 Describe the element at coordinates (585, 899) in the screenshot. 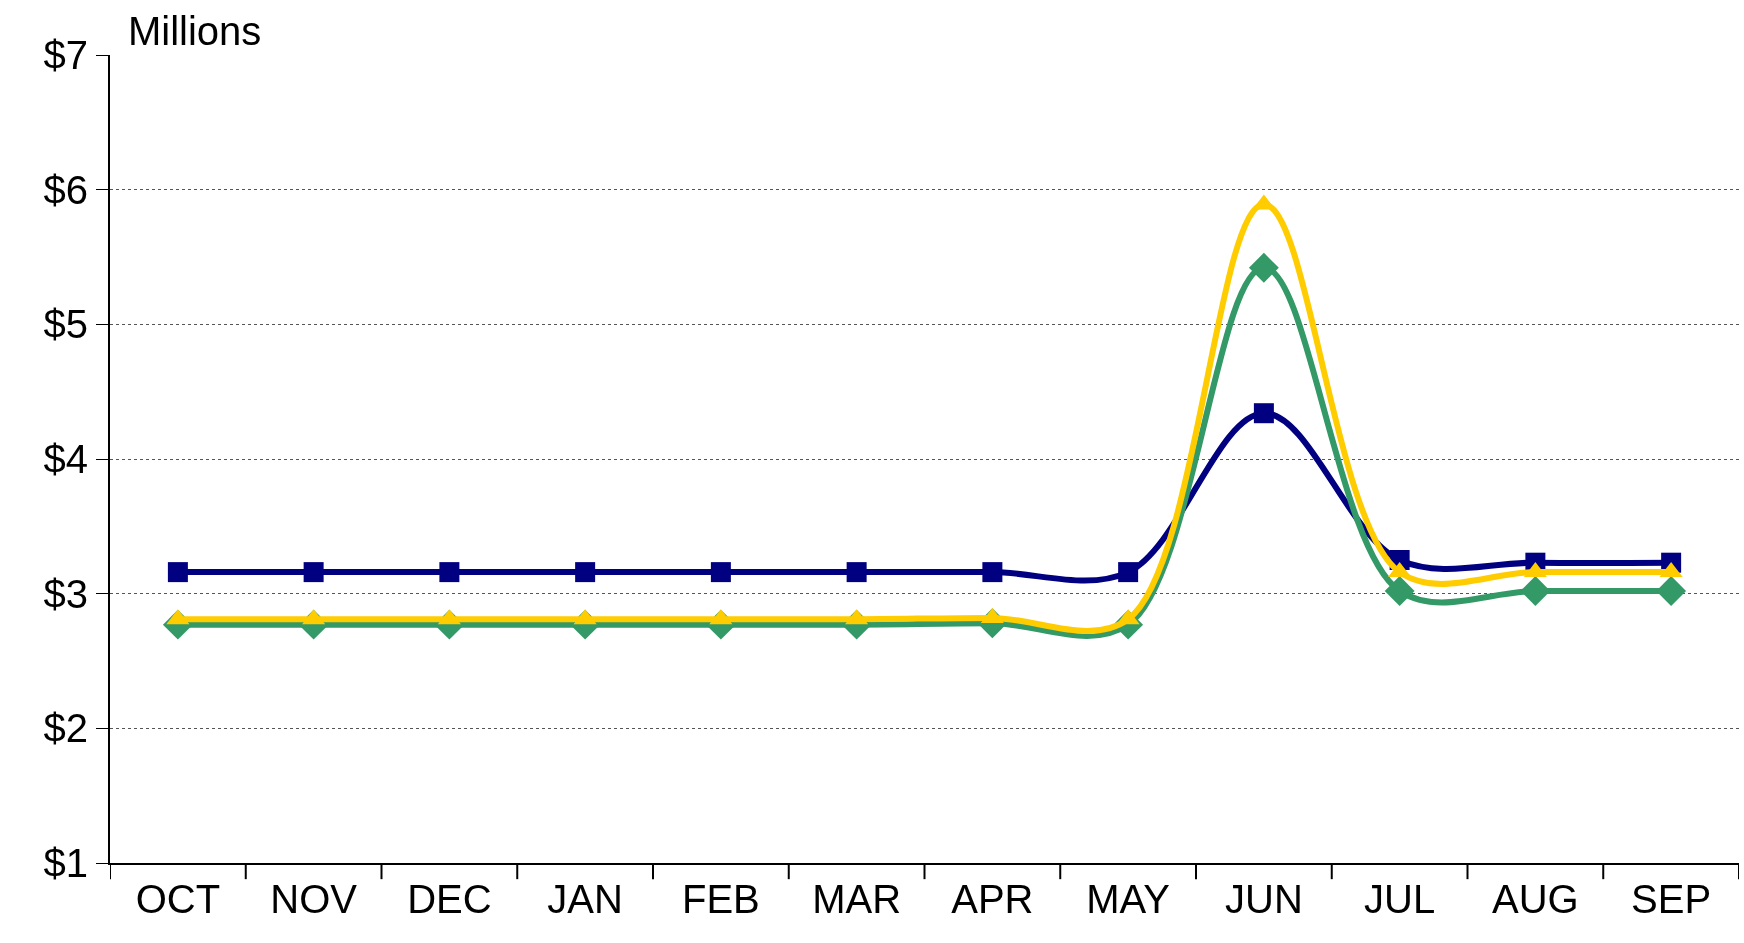

I see `x-tick-label: JAN` at that location.